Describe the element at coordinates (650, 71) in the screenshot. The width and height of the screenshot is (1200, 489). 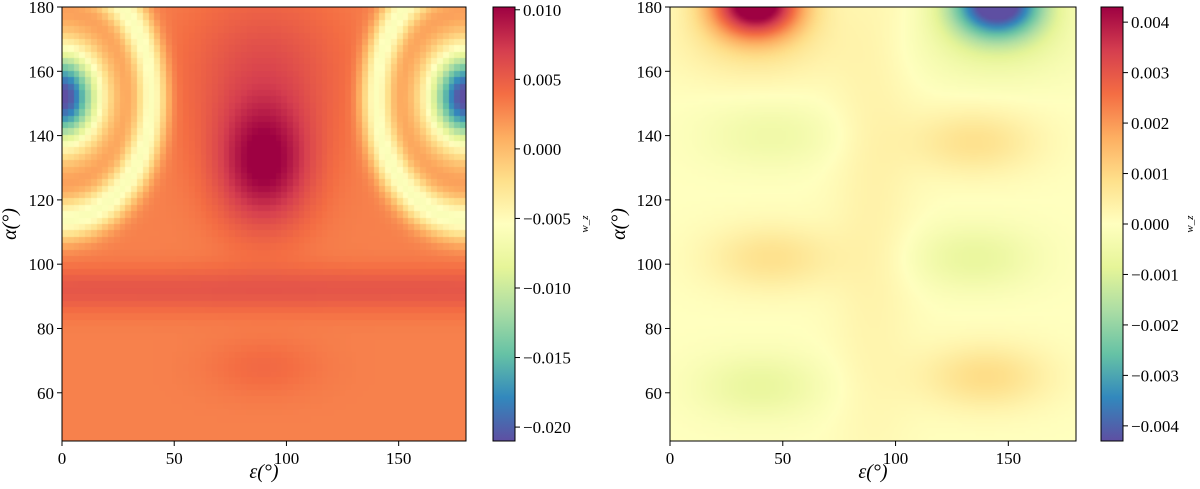
I see `right-y-tick-label: 160` at that location.